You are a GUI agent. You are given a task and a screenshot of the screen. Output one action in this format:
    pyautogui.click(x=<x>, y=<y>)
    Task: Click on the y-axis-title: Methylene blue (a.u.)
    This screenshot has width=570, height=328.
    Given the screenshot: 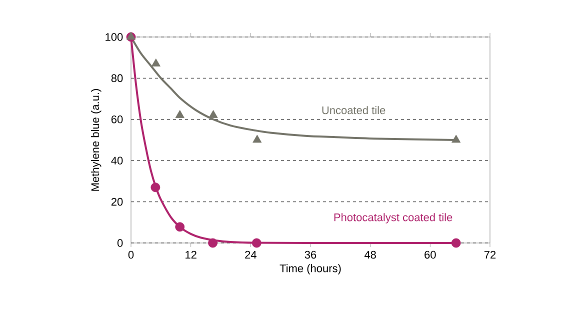 What is the action you would take?
    pyautogui.click(x=96, y=140)
    